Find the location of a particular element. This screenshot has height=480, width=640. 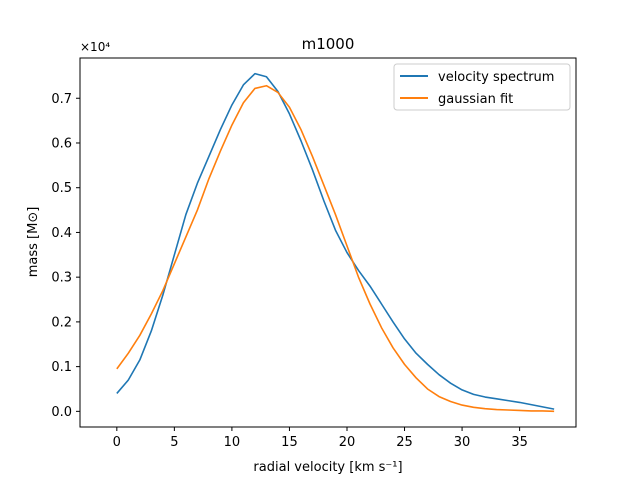

y-tick-label: 0.7 is located at coordinates (61, 99).